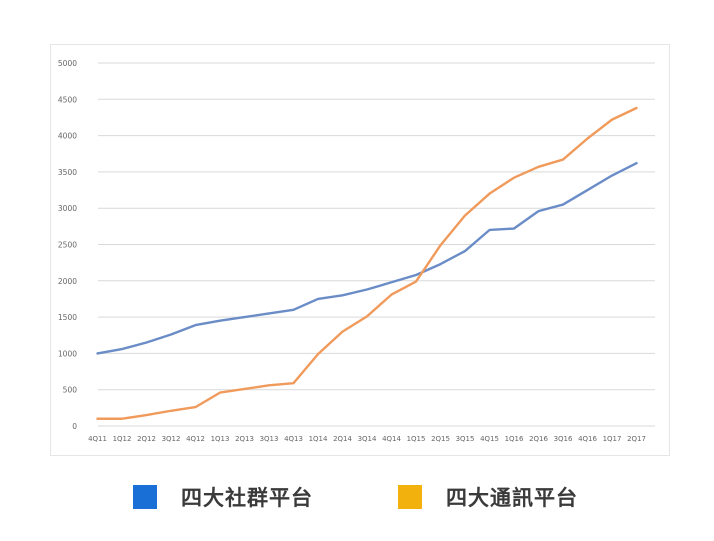 The image size is (714, 541). Describe the element at coordinates (122, 439) in the screenshot. I see `x-tick-label: 1Q12` at that location.